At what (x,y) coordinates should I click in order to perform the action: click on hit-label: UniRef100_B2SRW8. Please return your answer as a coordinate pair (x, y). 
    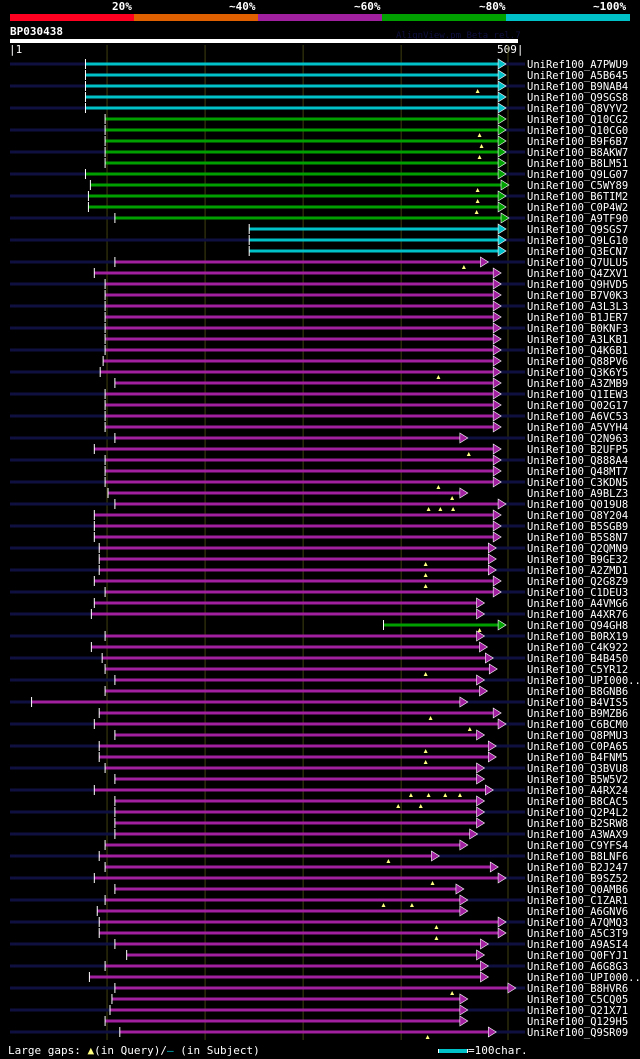
    Looking at the image, I should click on (577, 824).